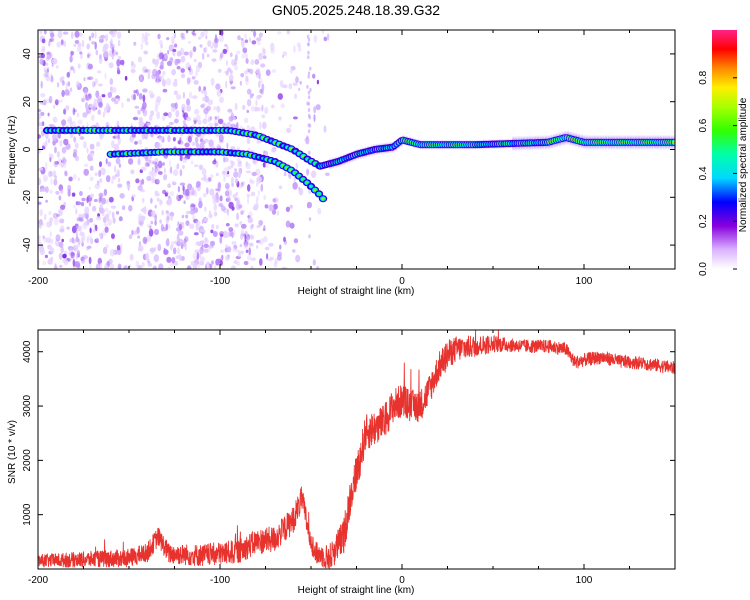 This screenshot has width=750, height=600. What do you see at coordinates (27, 514) in the screenshot?
I see `snr-ytick-label: 1000` at bounding box center [27, 514].